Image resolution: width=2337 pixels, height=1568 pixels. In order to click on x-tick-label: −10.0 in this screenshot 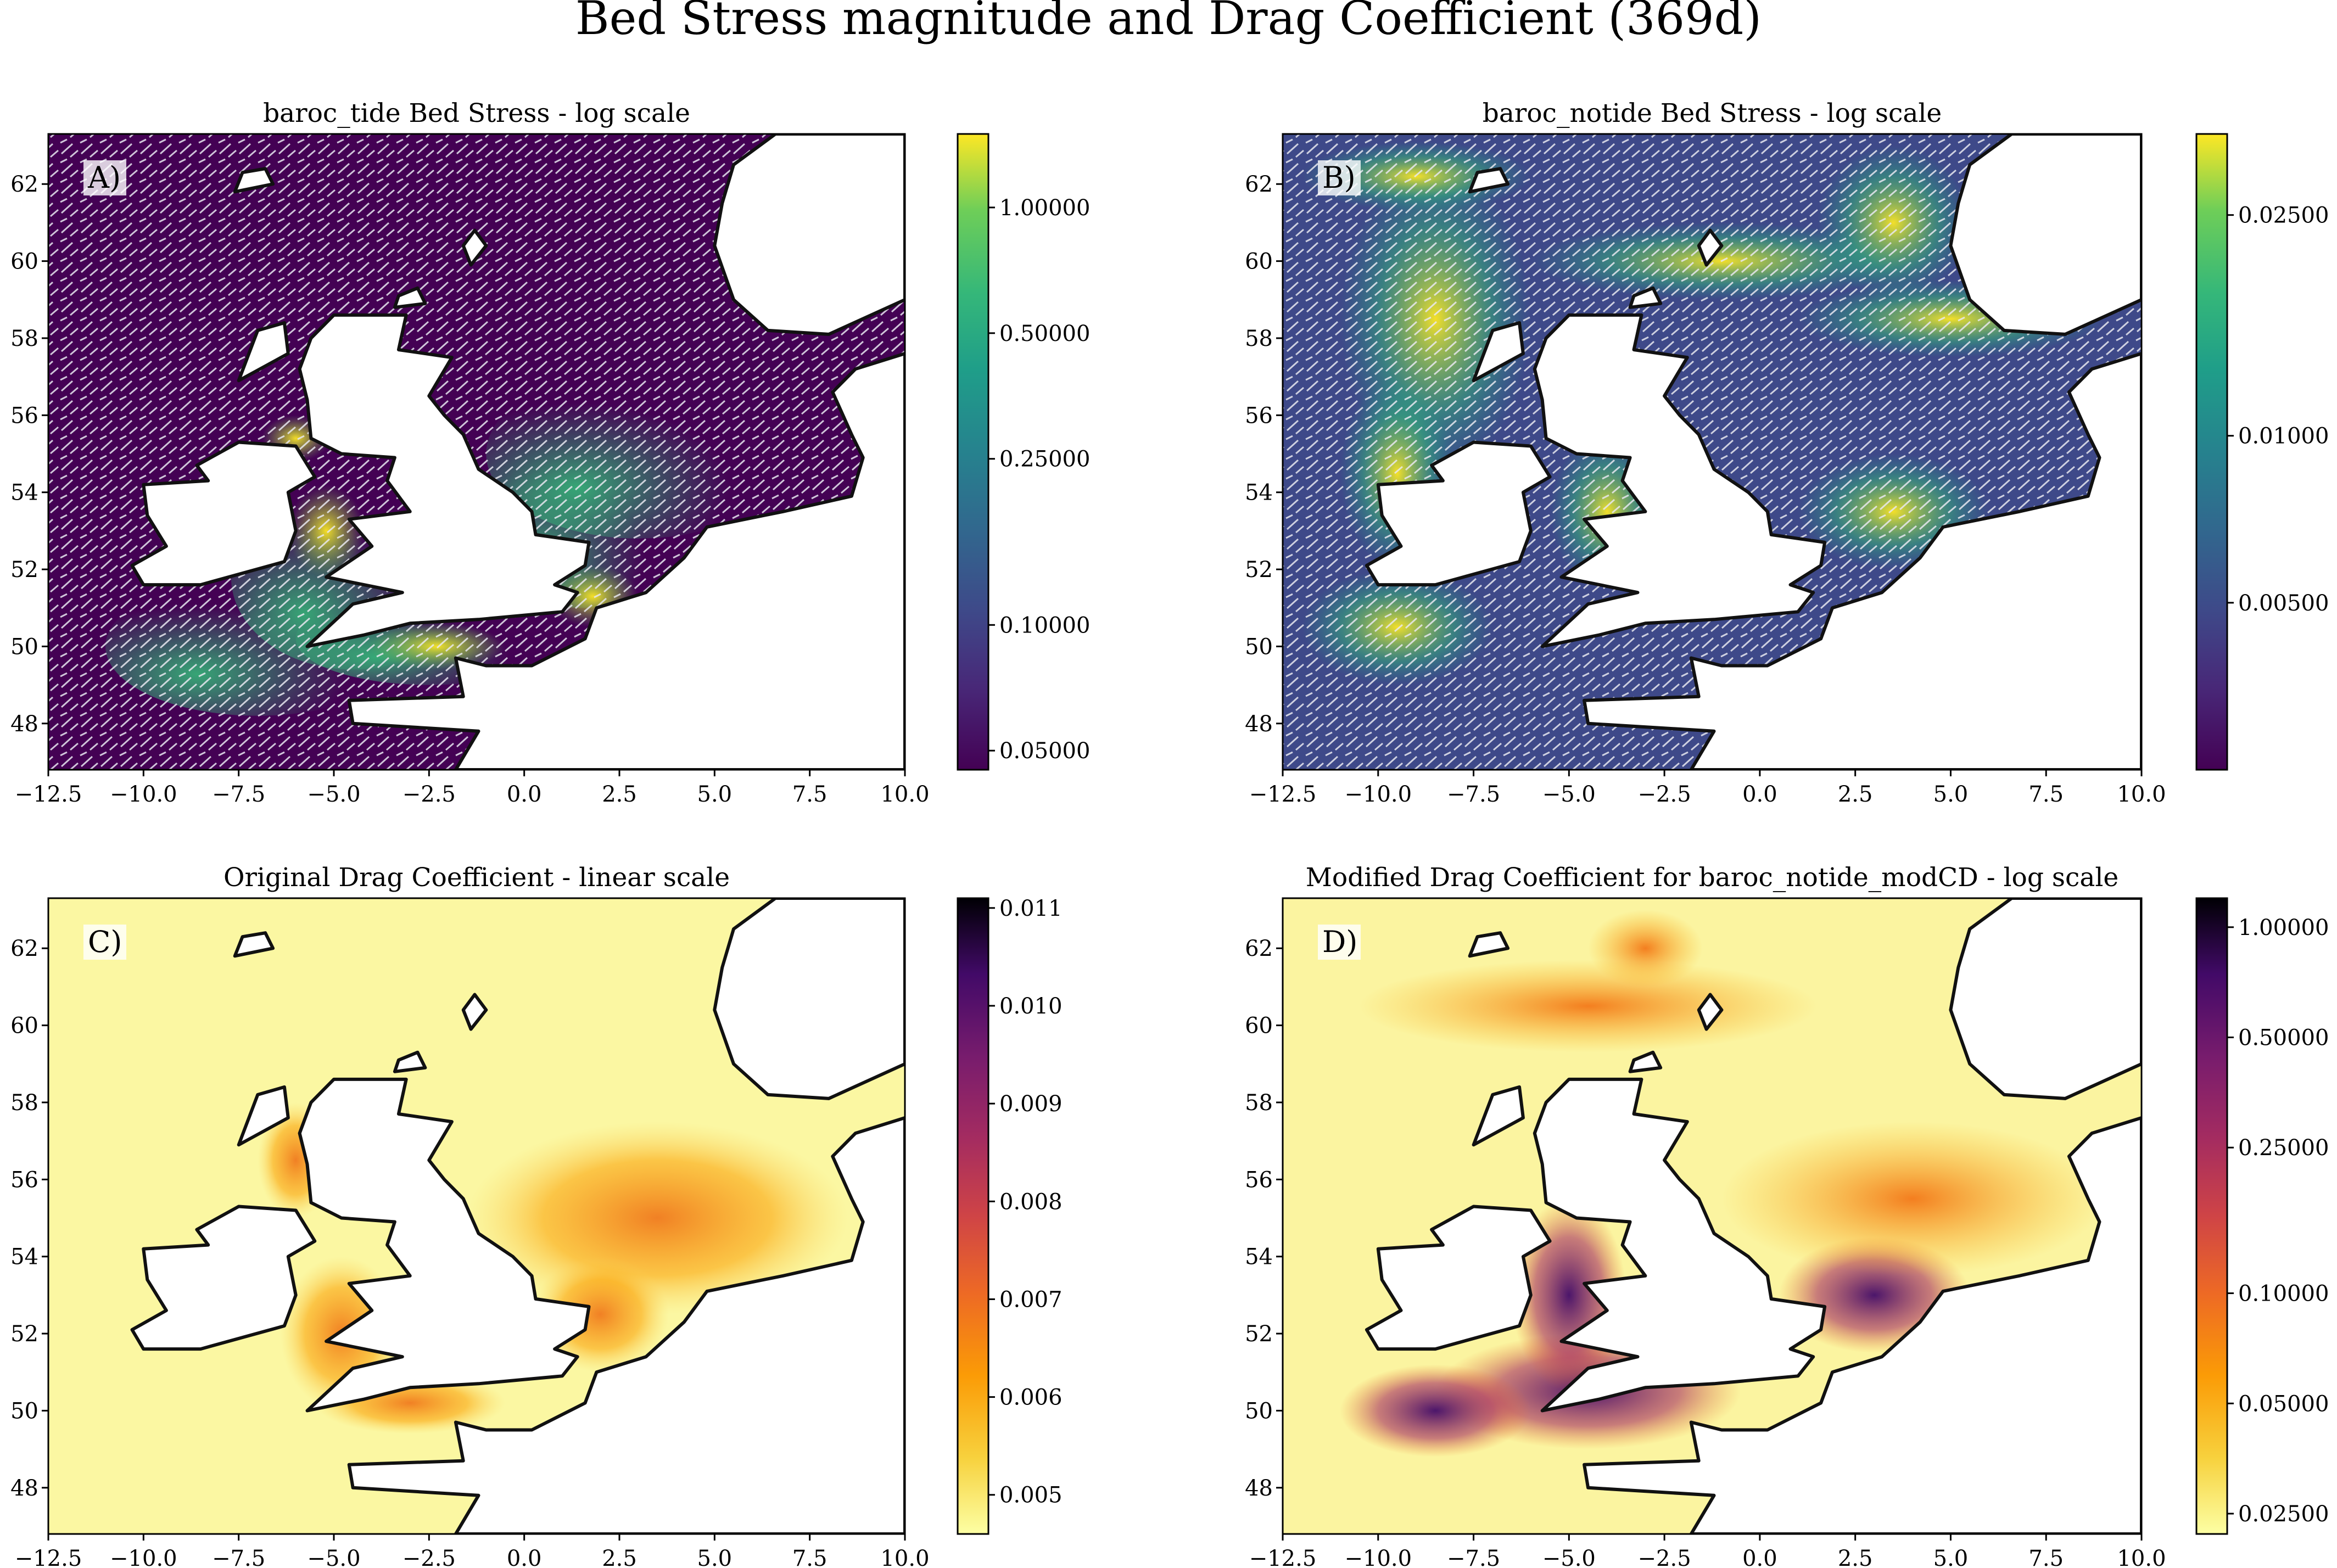, I will do `click(1378, 795)`.